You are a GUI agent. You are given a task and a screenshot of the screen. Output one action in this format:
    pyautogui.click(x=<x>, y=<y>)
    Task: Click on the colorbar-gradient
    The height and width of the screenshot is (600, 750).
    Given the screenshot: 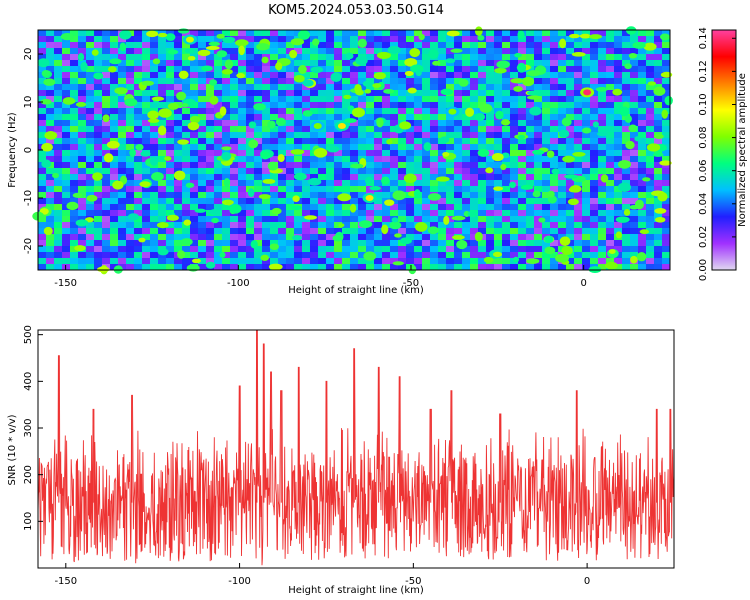 What is the action you would take?
    pyautogui.click(x=724, y=150)
    